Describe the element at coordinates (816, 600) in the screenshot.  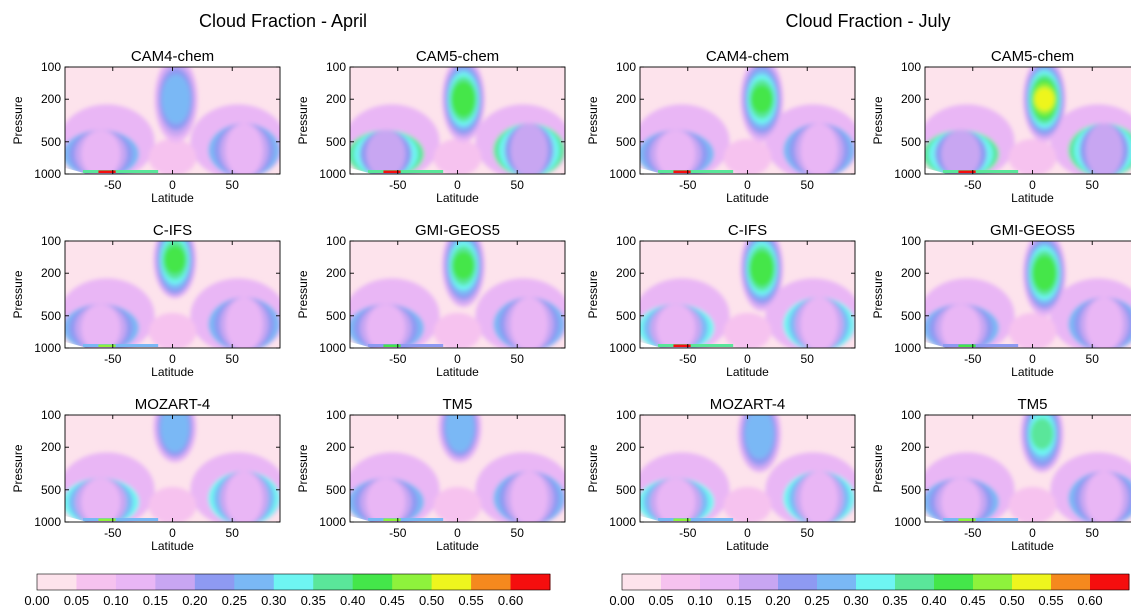
I see `colorbar-label: 0.25` at that location.